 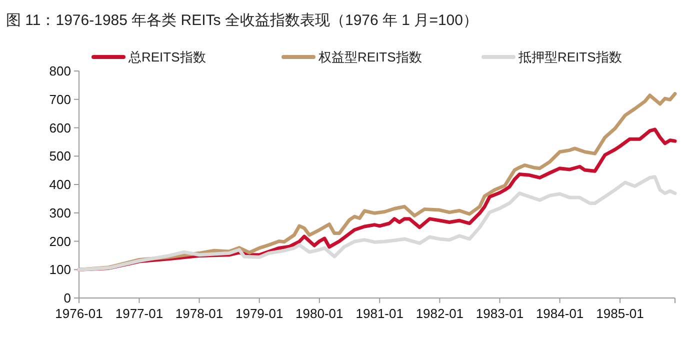 I want to click on x-tick-label: 1985-01, so click(x=620, y=313).